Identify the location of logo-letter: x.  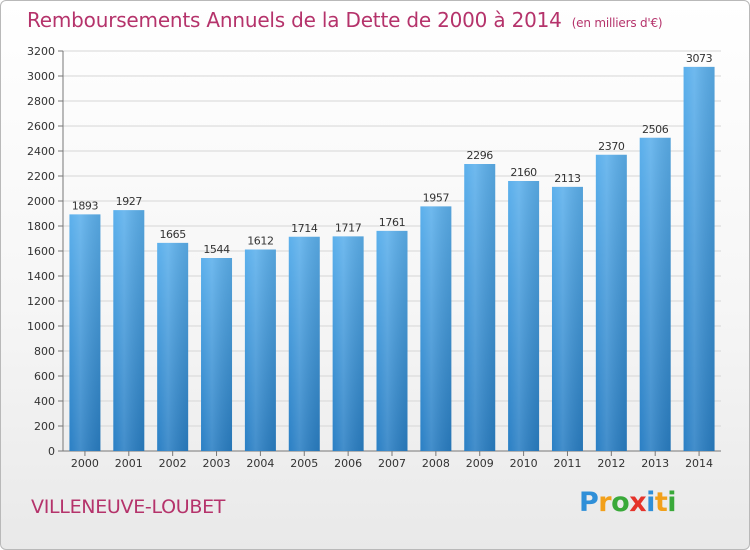
(638, 502).